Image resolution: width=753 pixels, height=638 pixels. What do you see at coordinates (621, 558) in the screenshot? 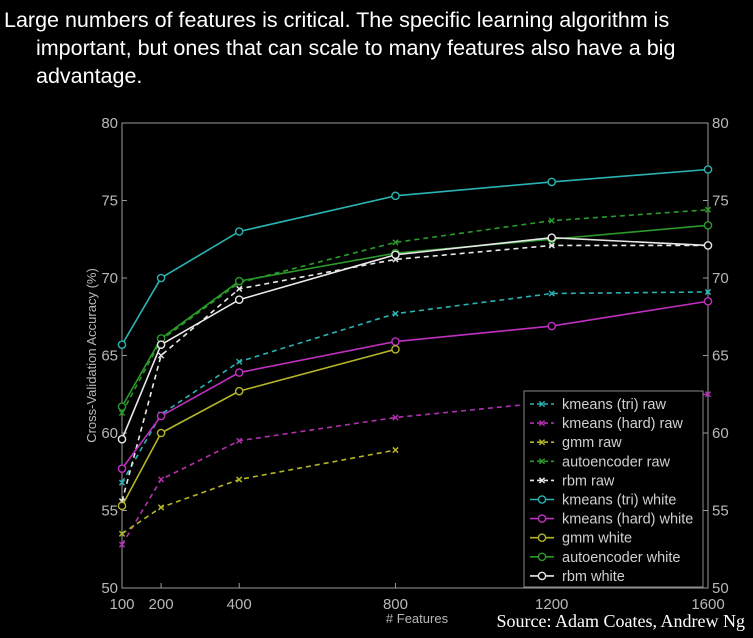
I see `legend-label: autoencoder white` at bounding box center [621, 558].